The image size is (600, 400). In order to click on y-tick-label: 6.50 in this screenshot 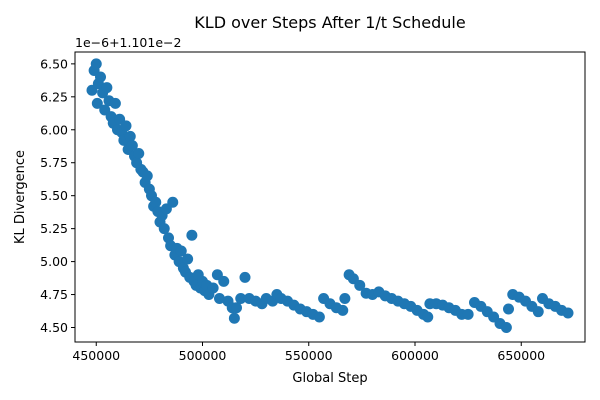, I will do `click(54, 63)`.